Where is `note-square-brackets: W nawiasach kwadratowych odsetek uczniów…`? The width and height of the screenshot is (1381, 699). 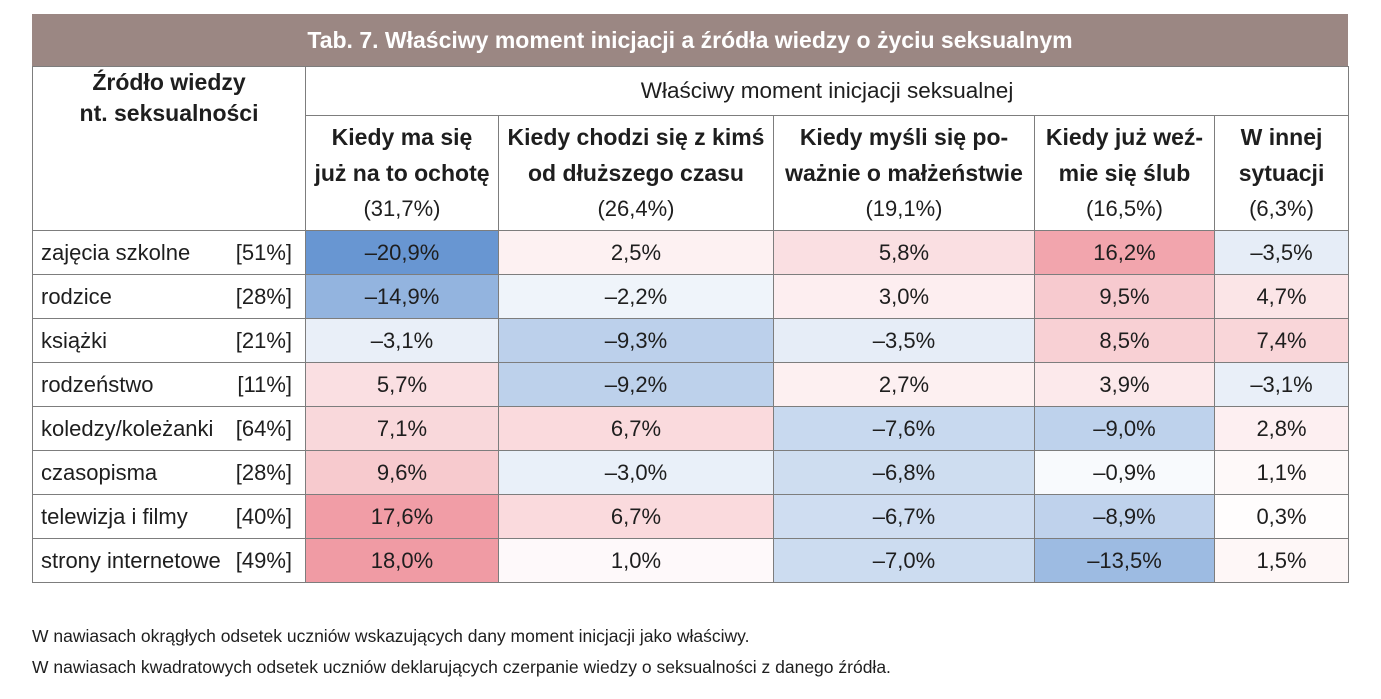
note-square-brackets: W nawiasach kwadratowych odsetek uczniów… is located at coordinates (461, 667).